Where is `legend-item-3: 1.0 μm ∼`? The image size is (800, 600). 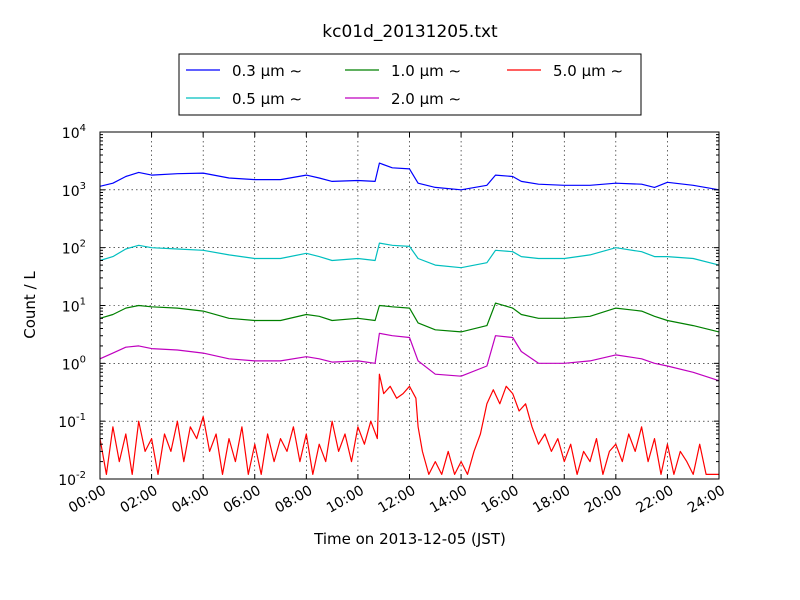 legend-item-3: 1.0 μm ∼ is located at coordinates (403, 71).